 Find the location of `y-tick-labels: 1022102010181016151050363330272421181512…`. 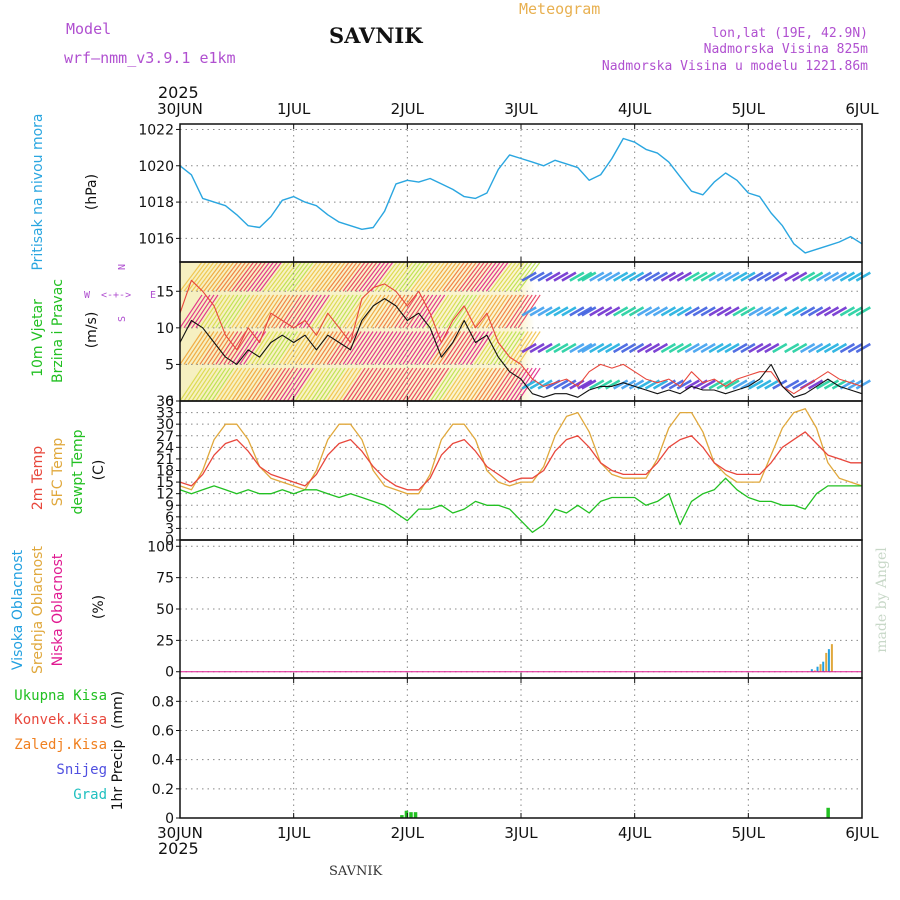

y-tick-labels: 1022102010181016151050363330272421181512… is located at coordinates (159, 474).